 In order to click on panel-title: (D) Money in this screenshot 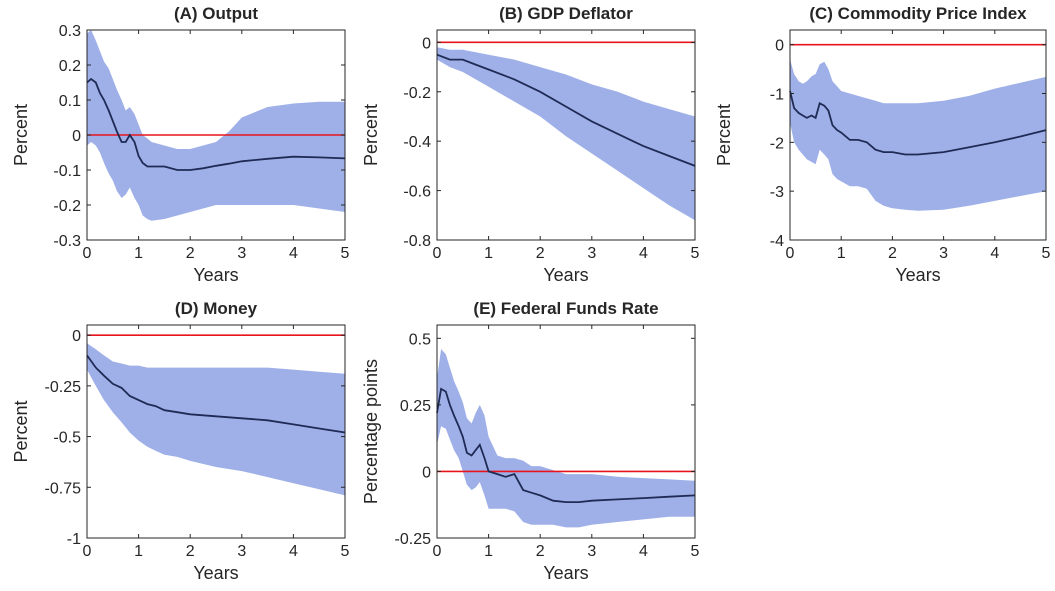, I will do `click(216, 308)`.